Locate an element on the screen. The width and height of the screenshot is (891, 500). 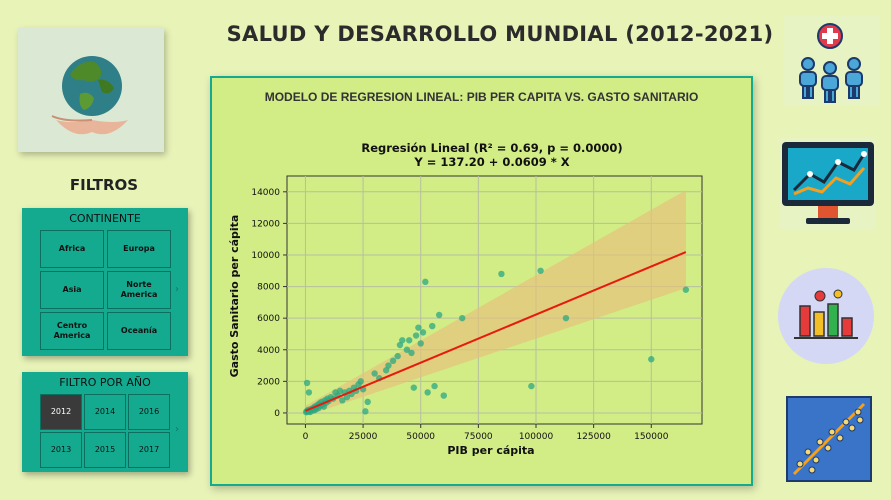
x-tick-label: 125000 is located at coordinates (593, 437).